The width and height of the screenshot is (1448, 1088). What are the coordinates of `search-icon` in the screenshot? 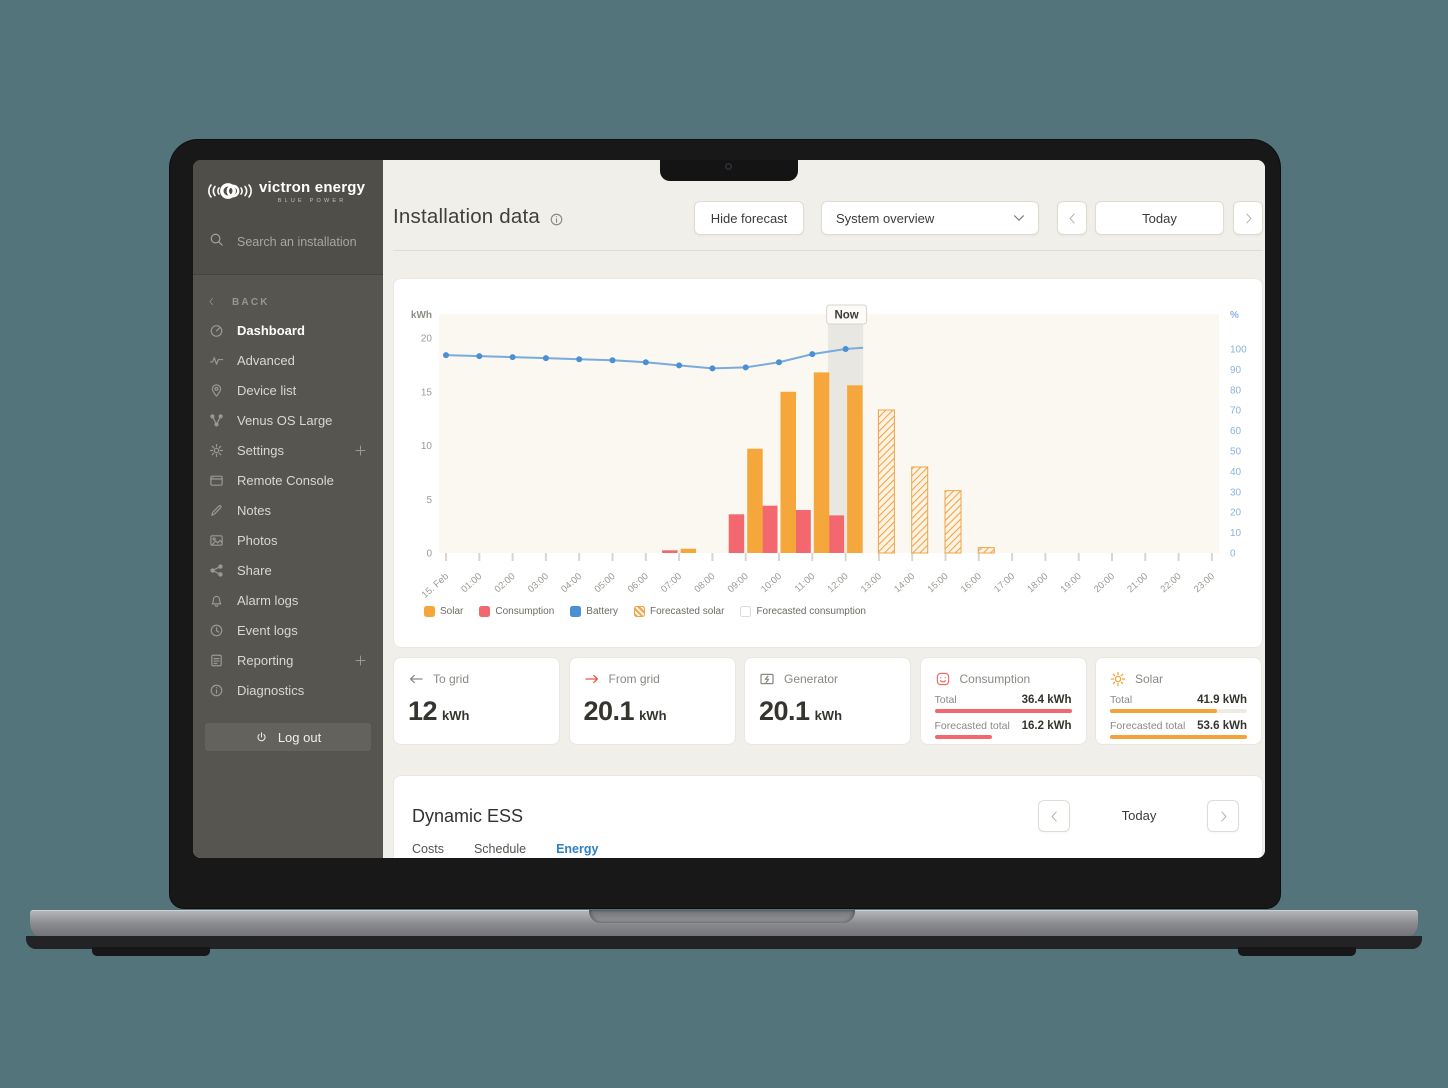 It's located at (216, 242).